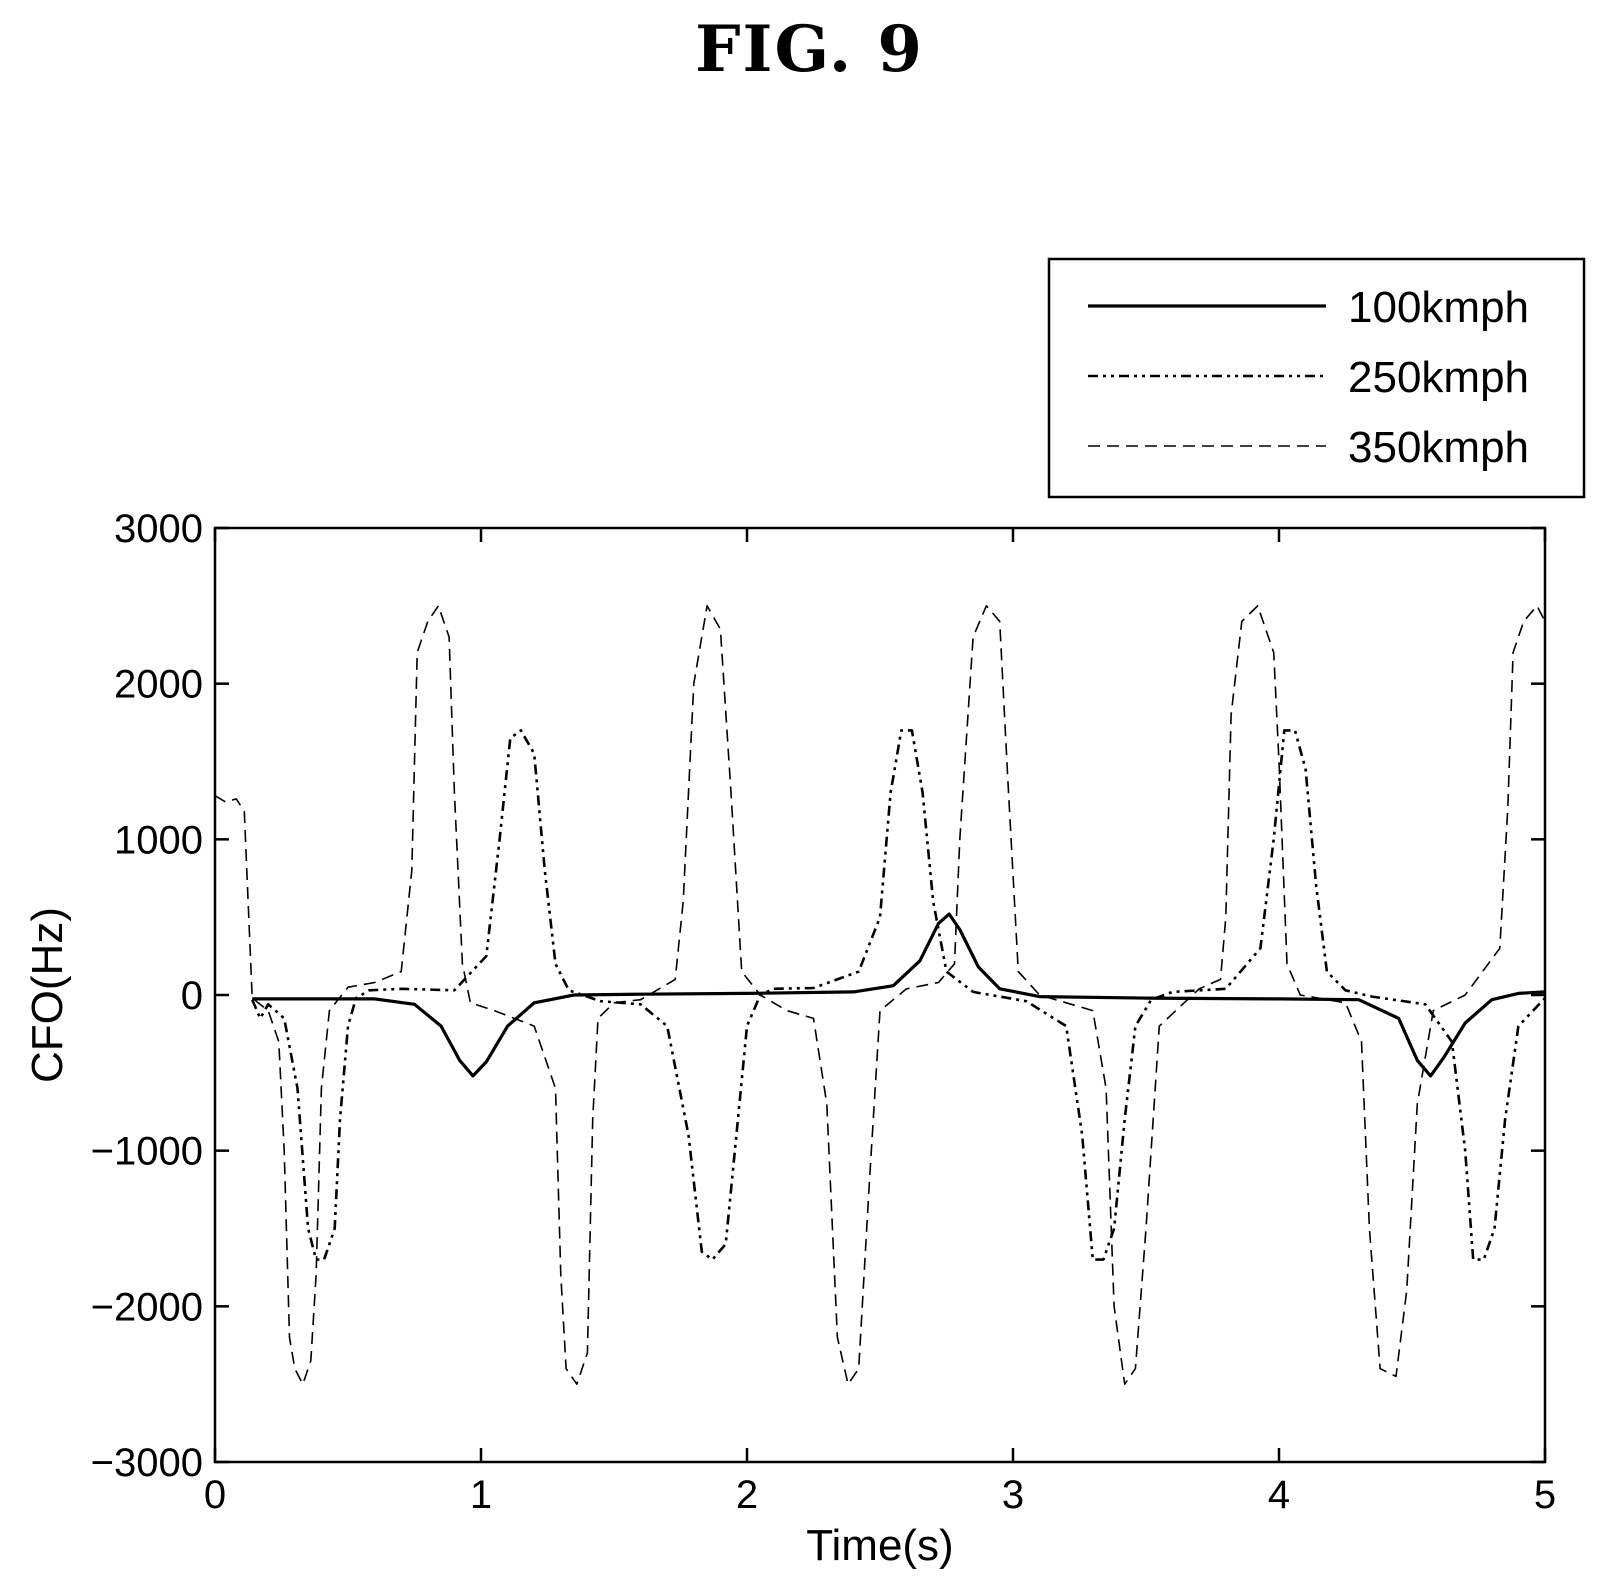 Image resolution: width=1619 pixels, height=1592 pixels. I want to click on y-tick-label: −1000, so click(147, 1152).